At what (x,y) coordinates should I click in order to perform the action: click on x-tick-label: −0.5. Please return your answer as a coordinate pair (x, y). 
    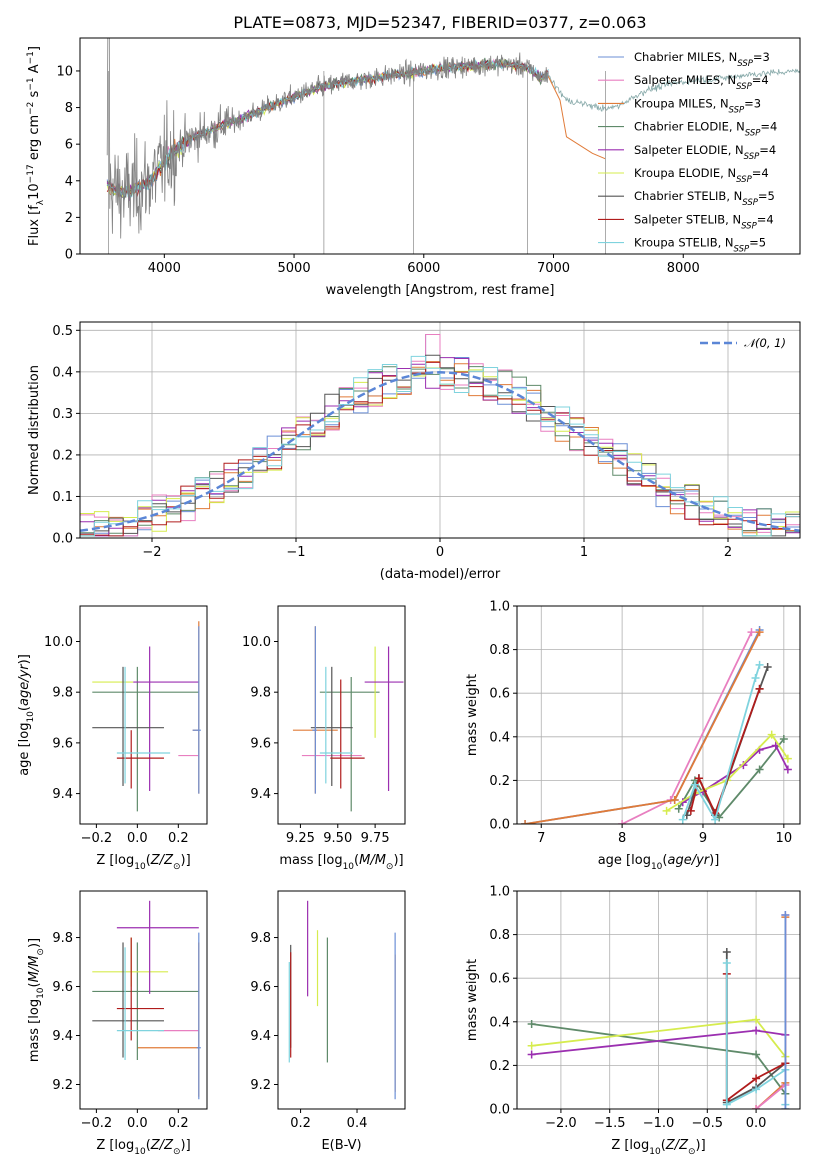
    Looking at the image, I should click on (708, 1123).